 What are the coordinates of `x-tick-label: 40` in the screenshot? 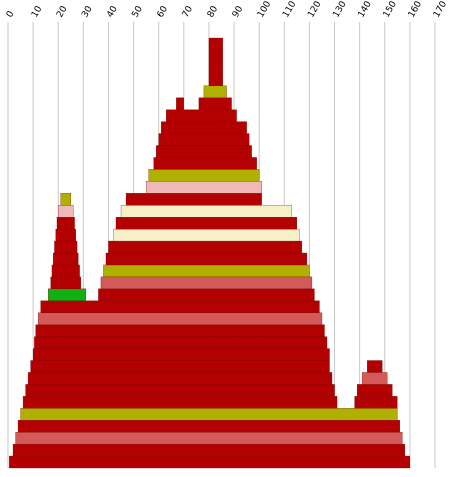 It's located at (112, 11).